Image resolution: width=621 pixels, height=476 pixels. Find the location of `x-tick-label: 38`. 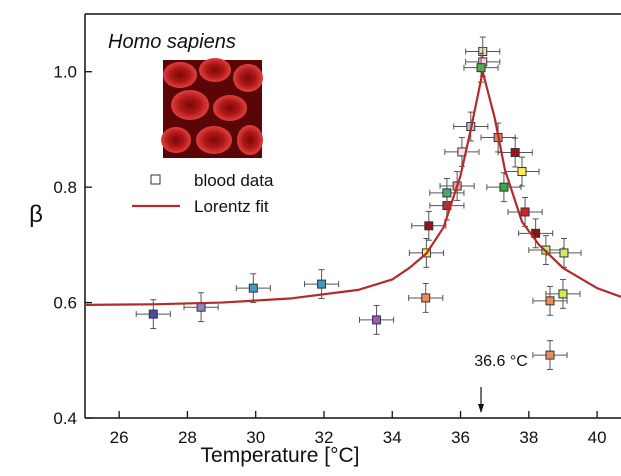

x-tick-label: 38 is located at coordinates (528, 437).